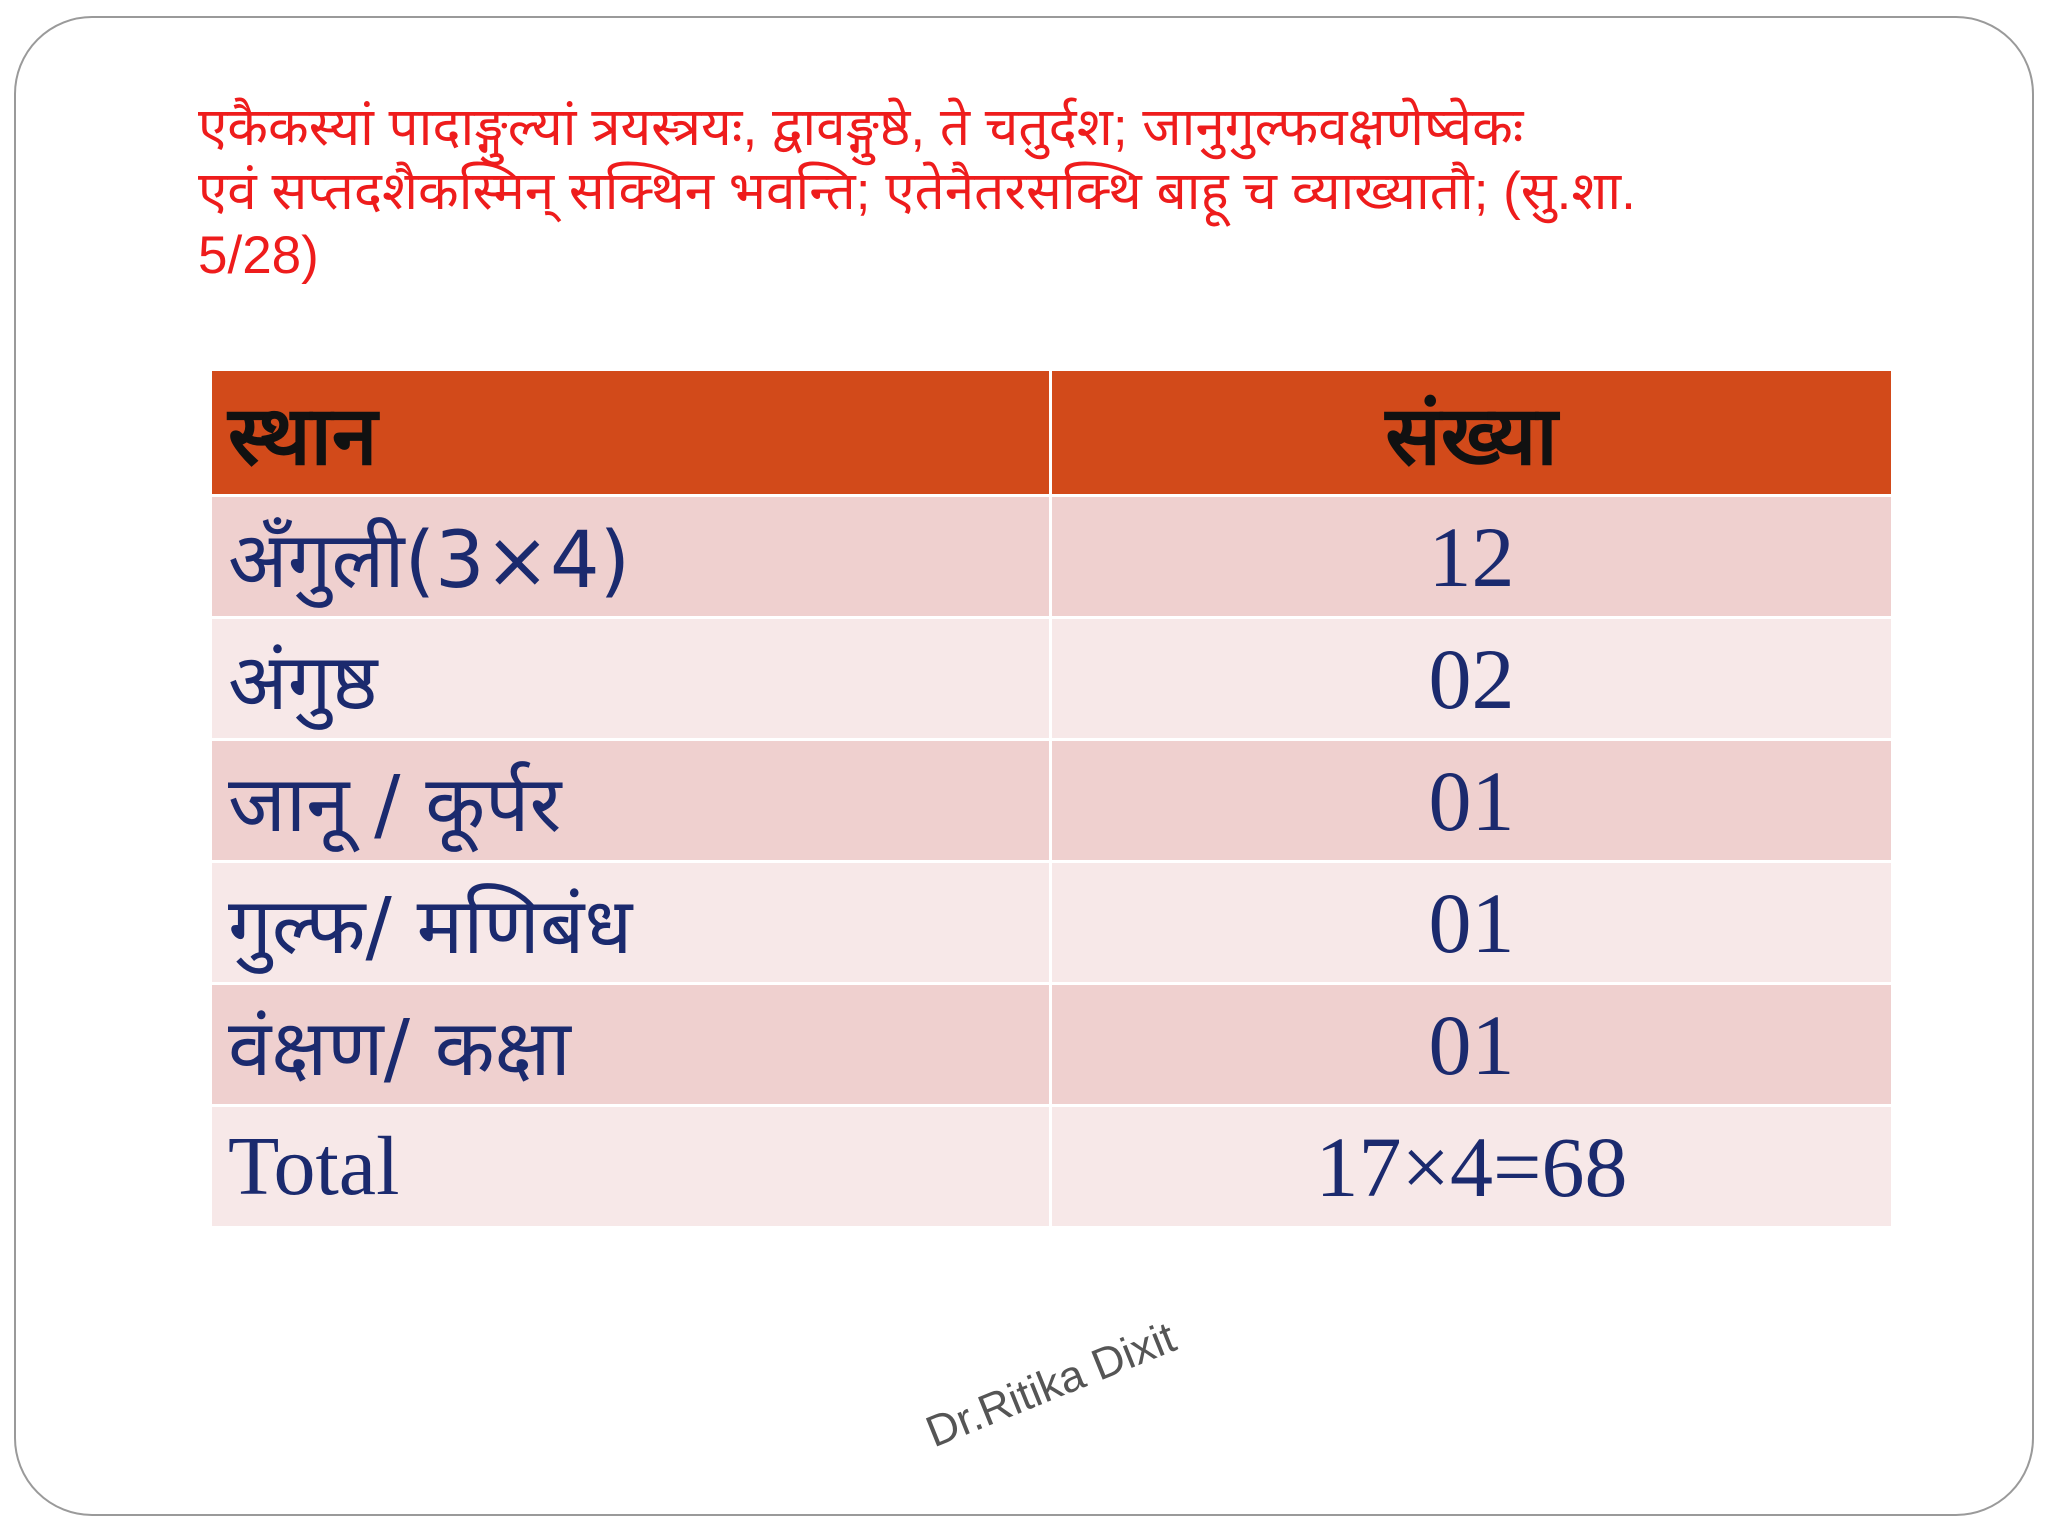 Image resolution: width=2048 pixels, height=1536 pixels. I want to click on table-row: अँगुली(3×4) 12, so click(1051, 556).